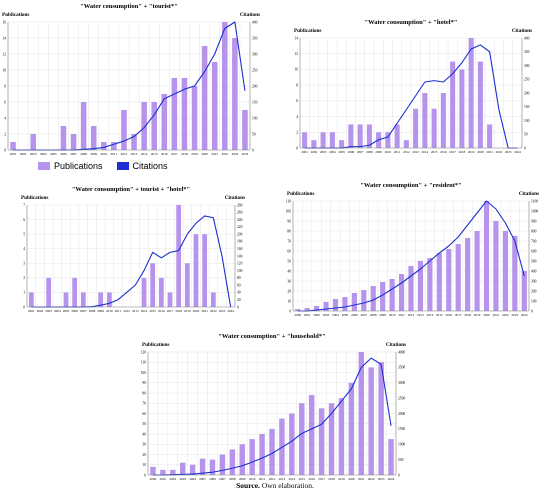 Image resolution: width=550 pixels, height=494 pixels. What do you see at coordinates (316, 315) in the screenshot?
I see `x-tick-label: 2002` at bounding box center [316, 315].